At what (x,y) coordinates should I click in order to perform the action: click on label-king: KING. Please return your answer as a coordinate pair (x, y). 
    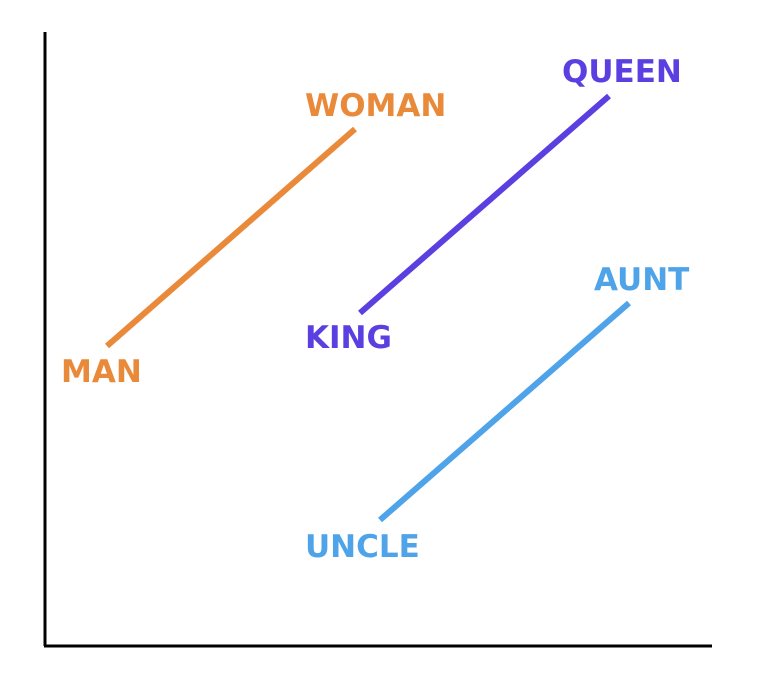
    Looking at the image, I should click on (348, 338).